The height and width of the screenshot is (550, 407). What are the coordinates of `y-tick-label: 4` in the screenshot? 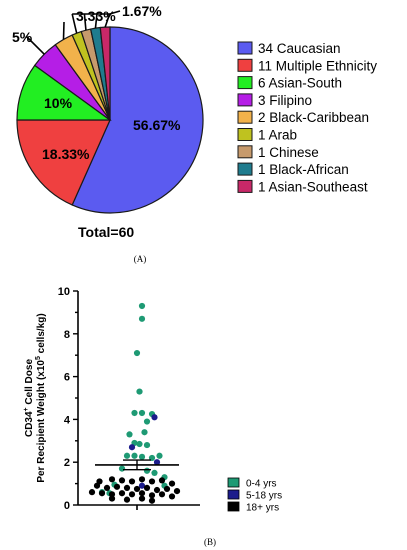 It's located at (67, 420).